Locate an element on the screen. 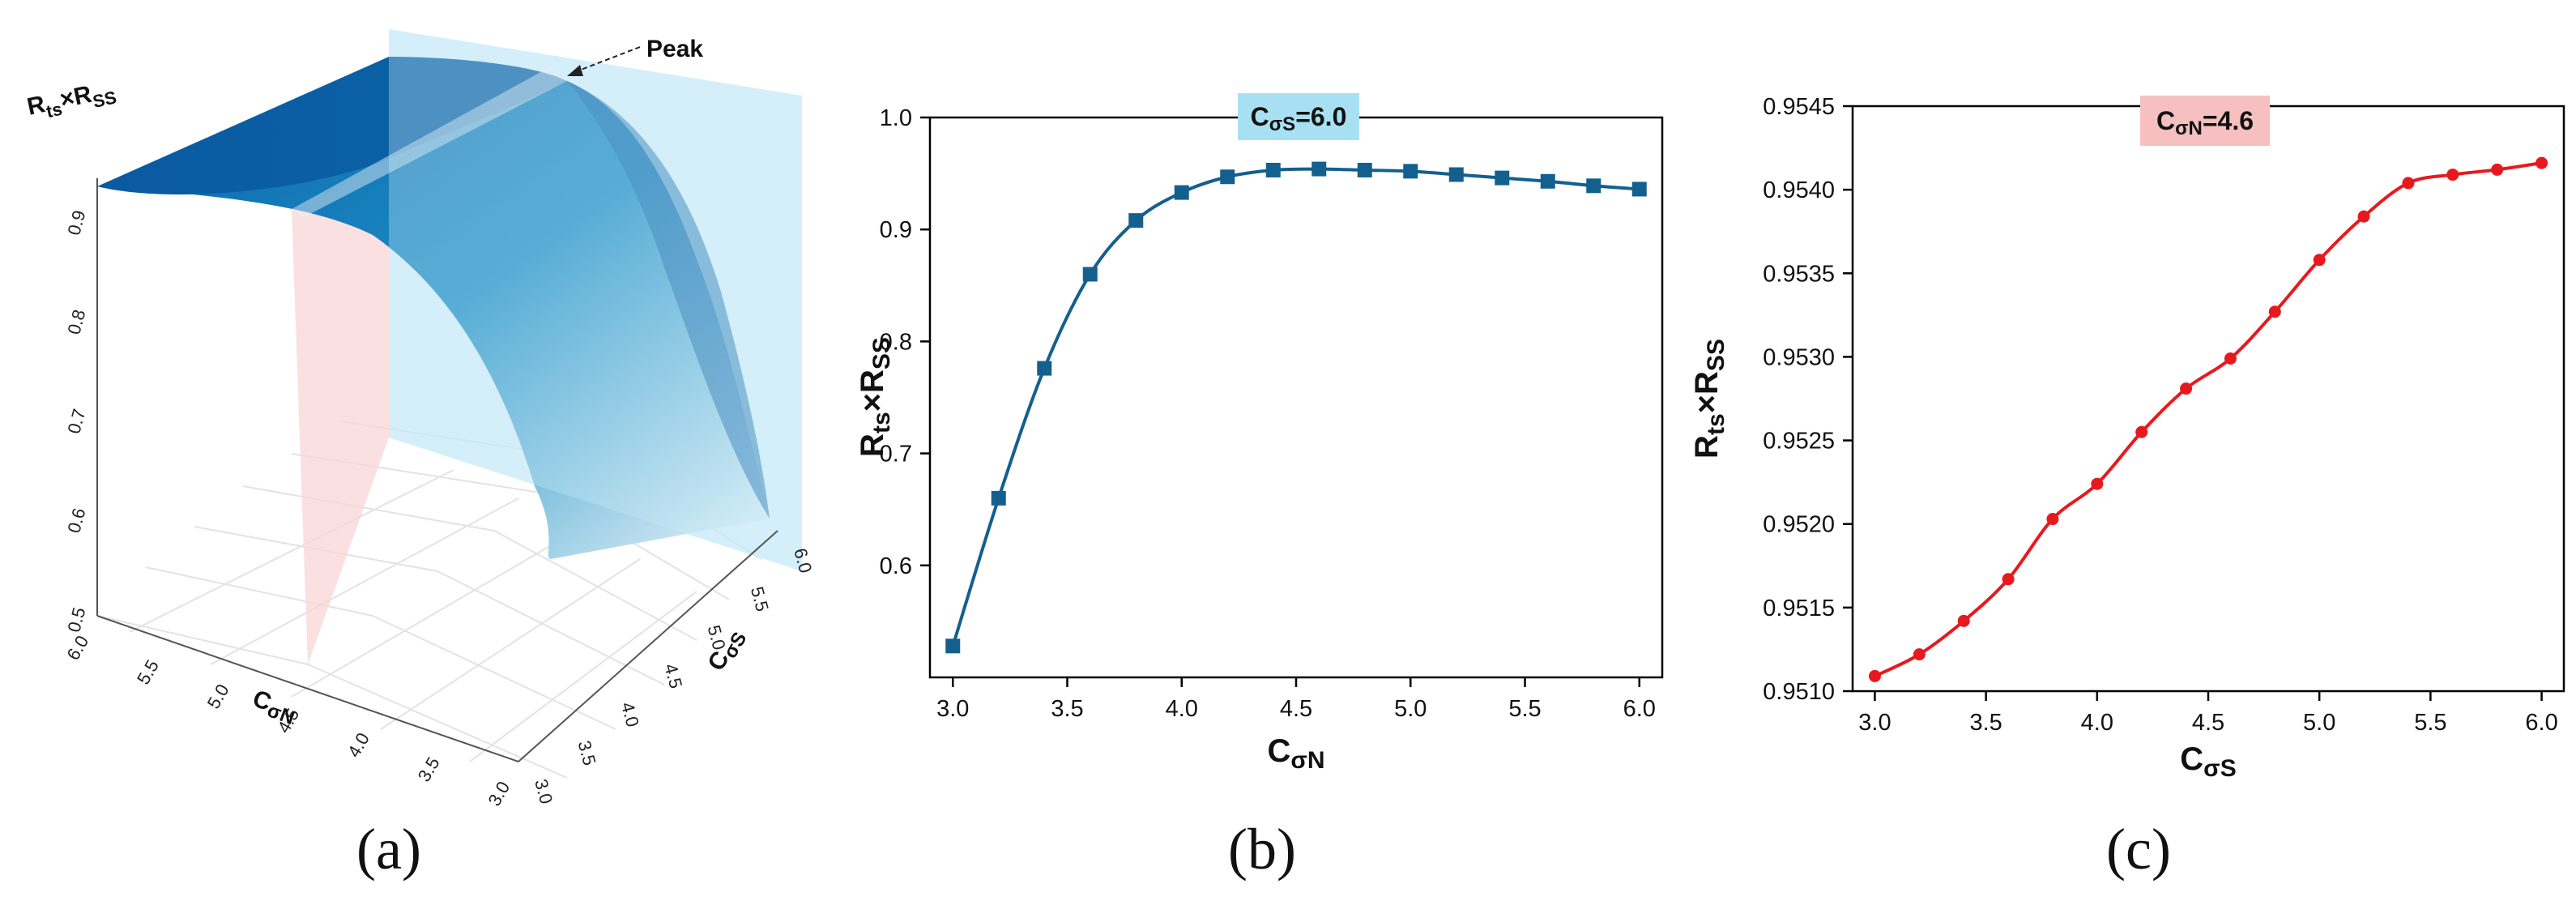  y-tick-label: 0.9515 is located at coordinates (1799, 608).